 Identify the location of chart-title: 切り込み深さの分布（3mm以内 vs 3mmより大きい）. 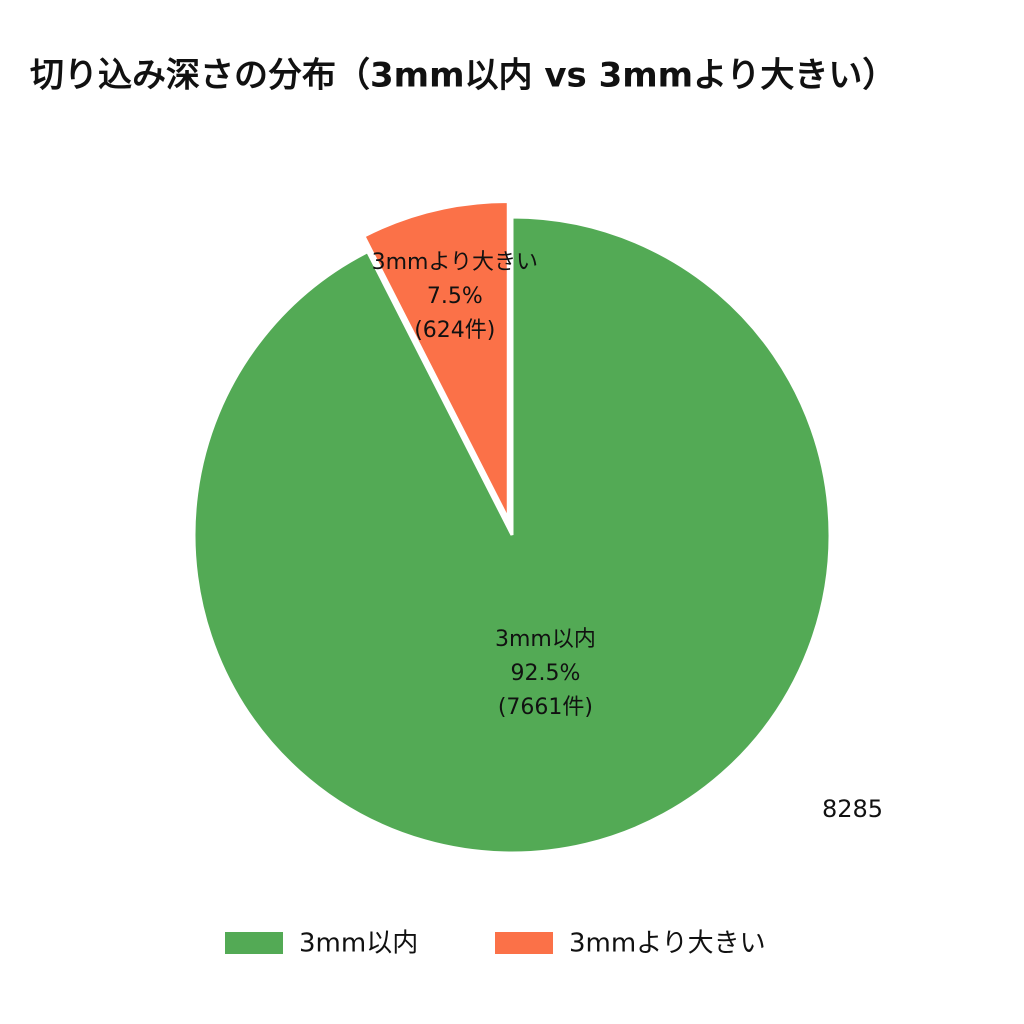
(463, 76).